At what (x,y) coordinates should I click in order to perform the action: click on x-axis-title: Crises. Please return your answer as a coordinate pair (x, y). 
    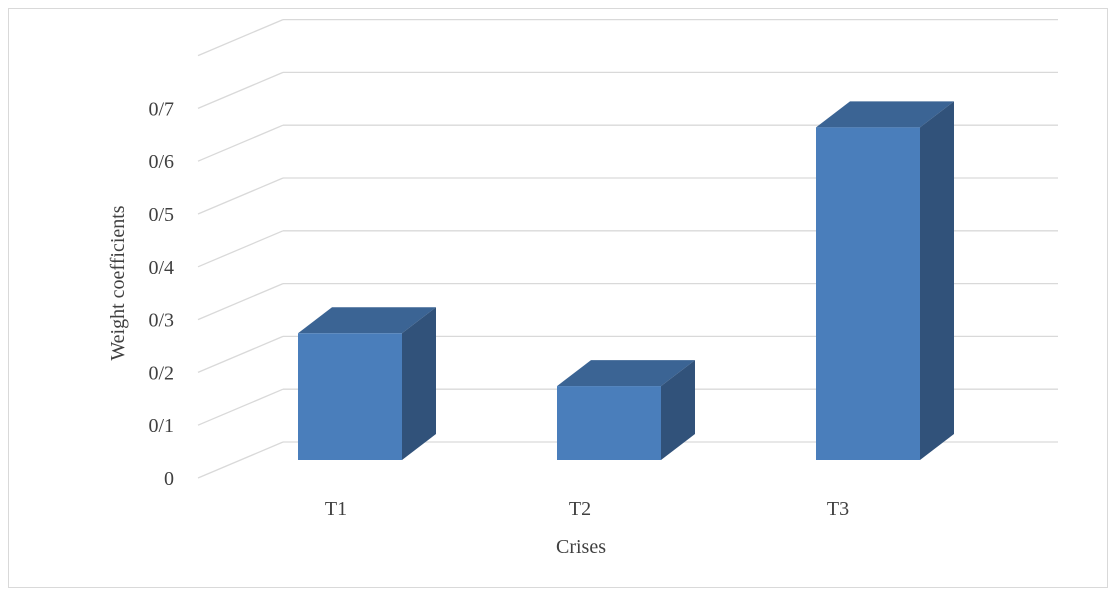
    Looking at the image, I should click on (581, 547).